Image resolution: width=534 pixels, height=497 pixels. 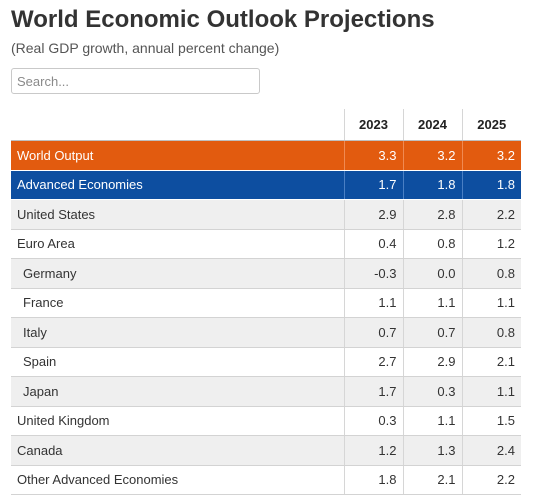 I want to click on table-row: Spain 2.7 2.9 2.1, so click(x=266, y=362).